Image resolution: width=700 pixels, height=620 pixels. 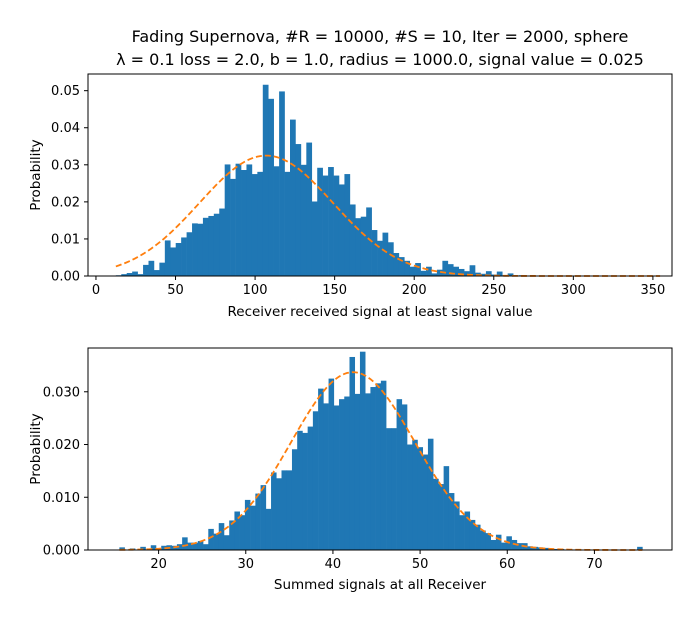 I want to click on top-x-tick-label: 200, so click(x=414, y=290).